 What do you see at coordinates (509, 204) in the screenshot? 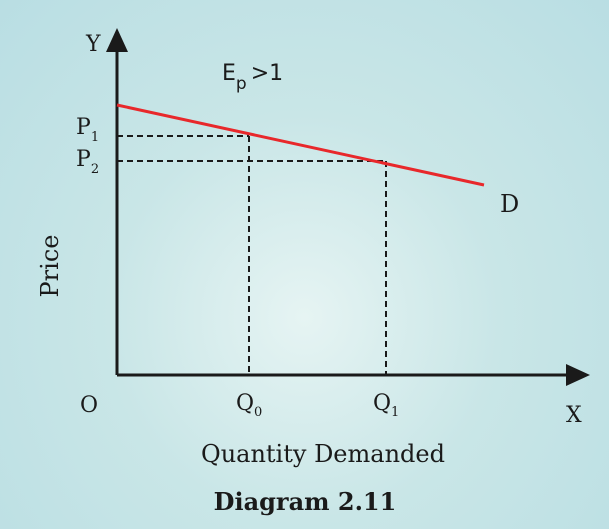
I see `demand-curve-label: D` at bounding box center [509, 204].